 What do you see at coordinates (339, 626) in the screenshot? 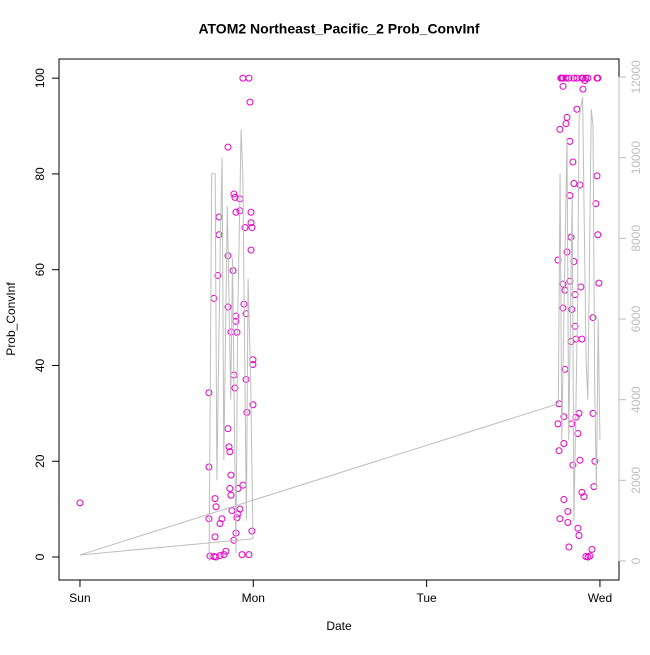
I see `x-axis-label: Date` at bounding box center [339, 626].